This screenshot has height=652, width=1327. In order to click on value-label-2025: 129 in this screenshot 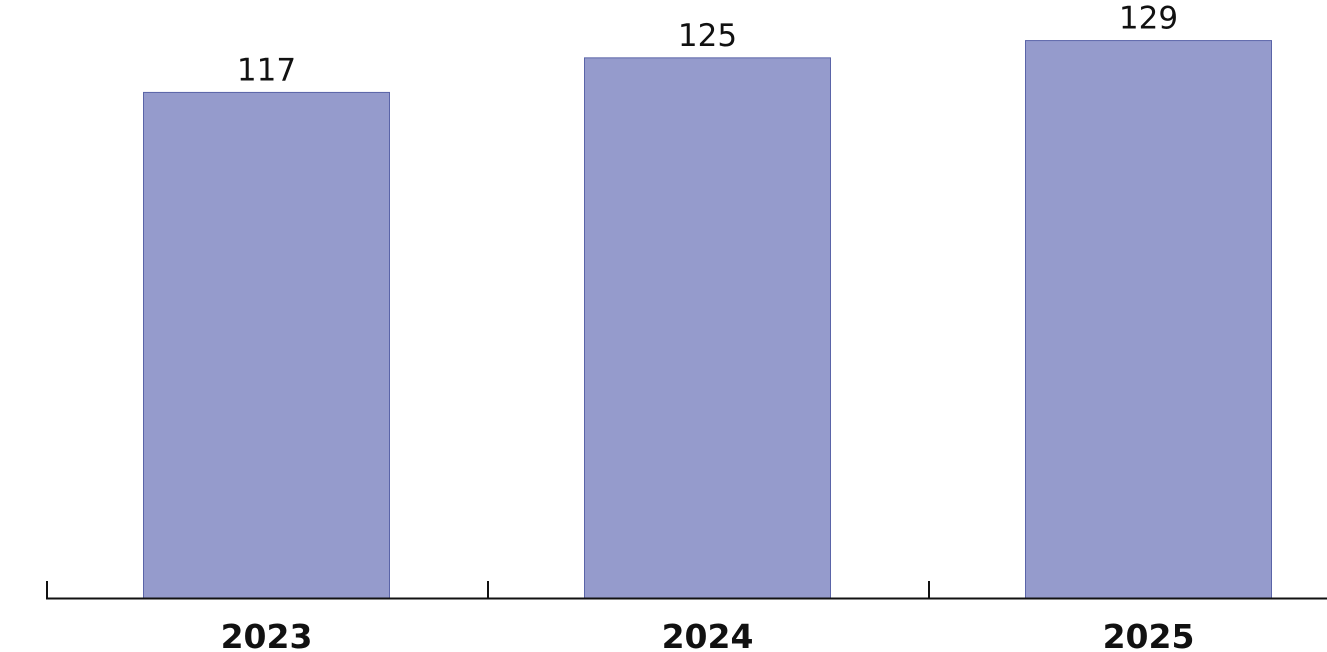, I will do `click(1148, 19)`.